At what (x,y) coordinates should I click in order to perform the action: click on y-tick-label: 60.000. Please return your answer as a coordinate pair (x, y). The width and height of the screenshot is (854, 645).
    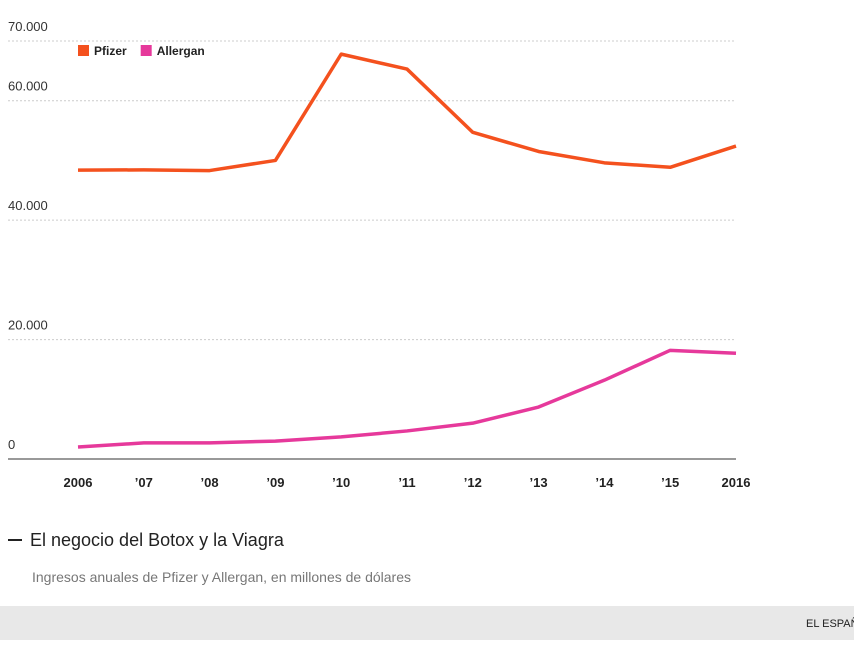
    Looking at the image, I should click on (28, 86).